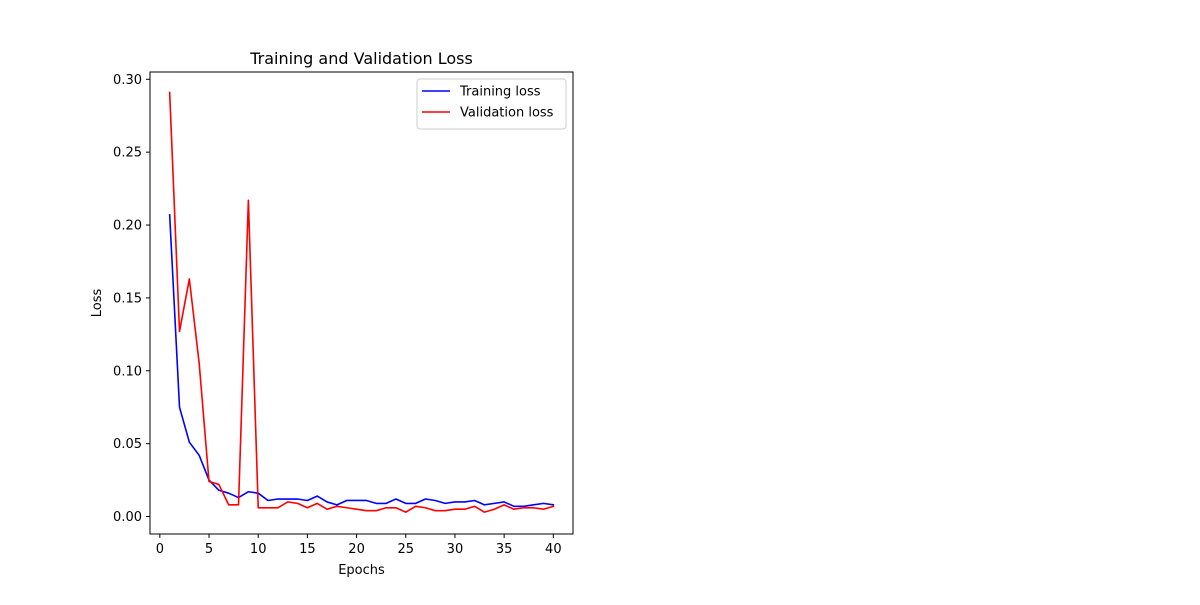  What do you see at coordinates (127, 371) in the screenshot?
I see `y-tick-label: 0.10` at bounding box center [127, 371].